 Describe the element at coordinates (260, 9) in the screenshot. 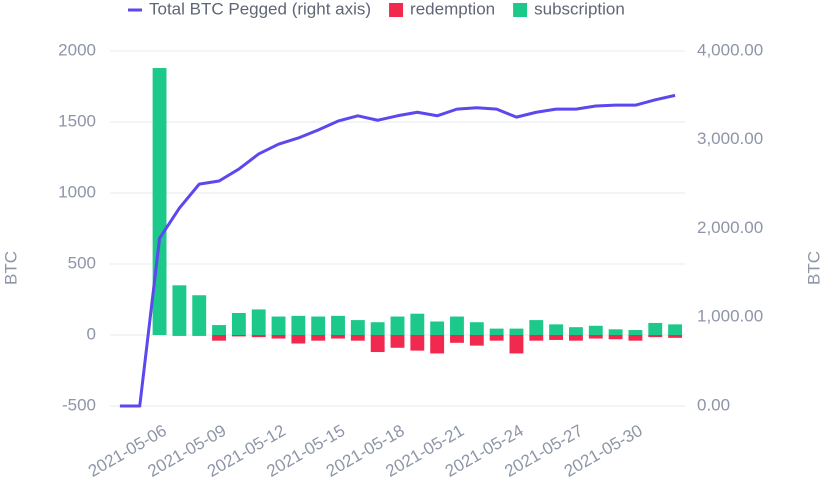

I see `legend-label: Total BTC Pegged (right axis)` at that location.